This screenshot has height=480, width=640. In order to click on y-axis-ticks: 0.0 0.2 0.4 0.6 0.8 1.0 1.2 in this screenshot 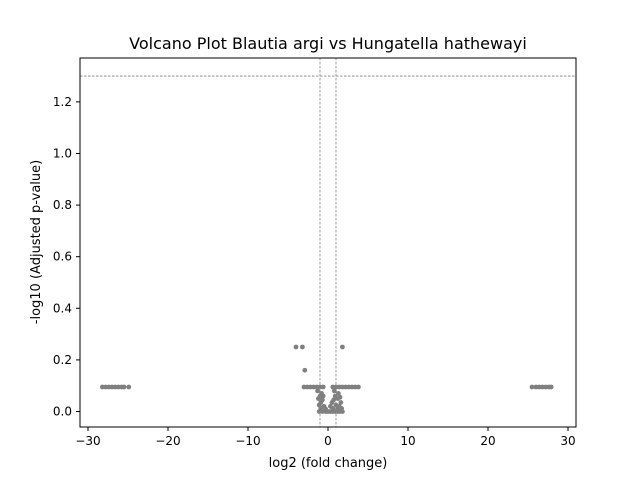, I will do `click(66, 257)`.